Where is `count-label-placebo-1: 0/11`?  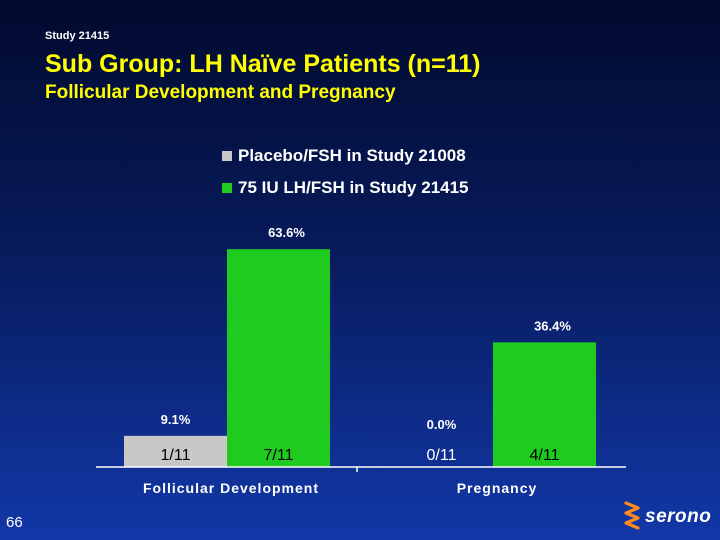
count-label-placebo-1: 0/11 is located at coordinates (442, 455).